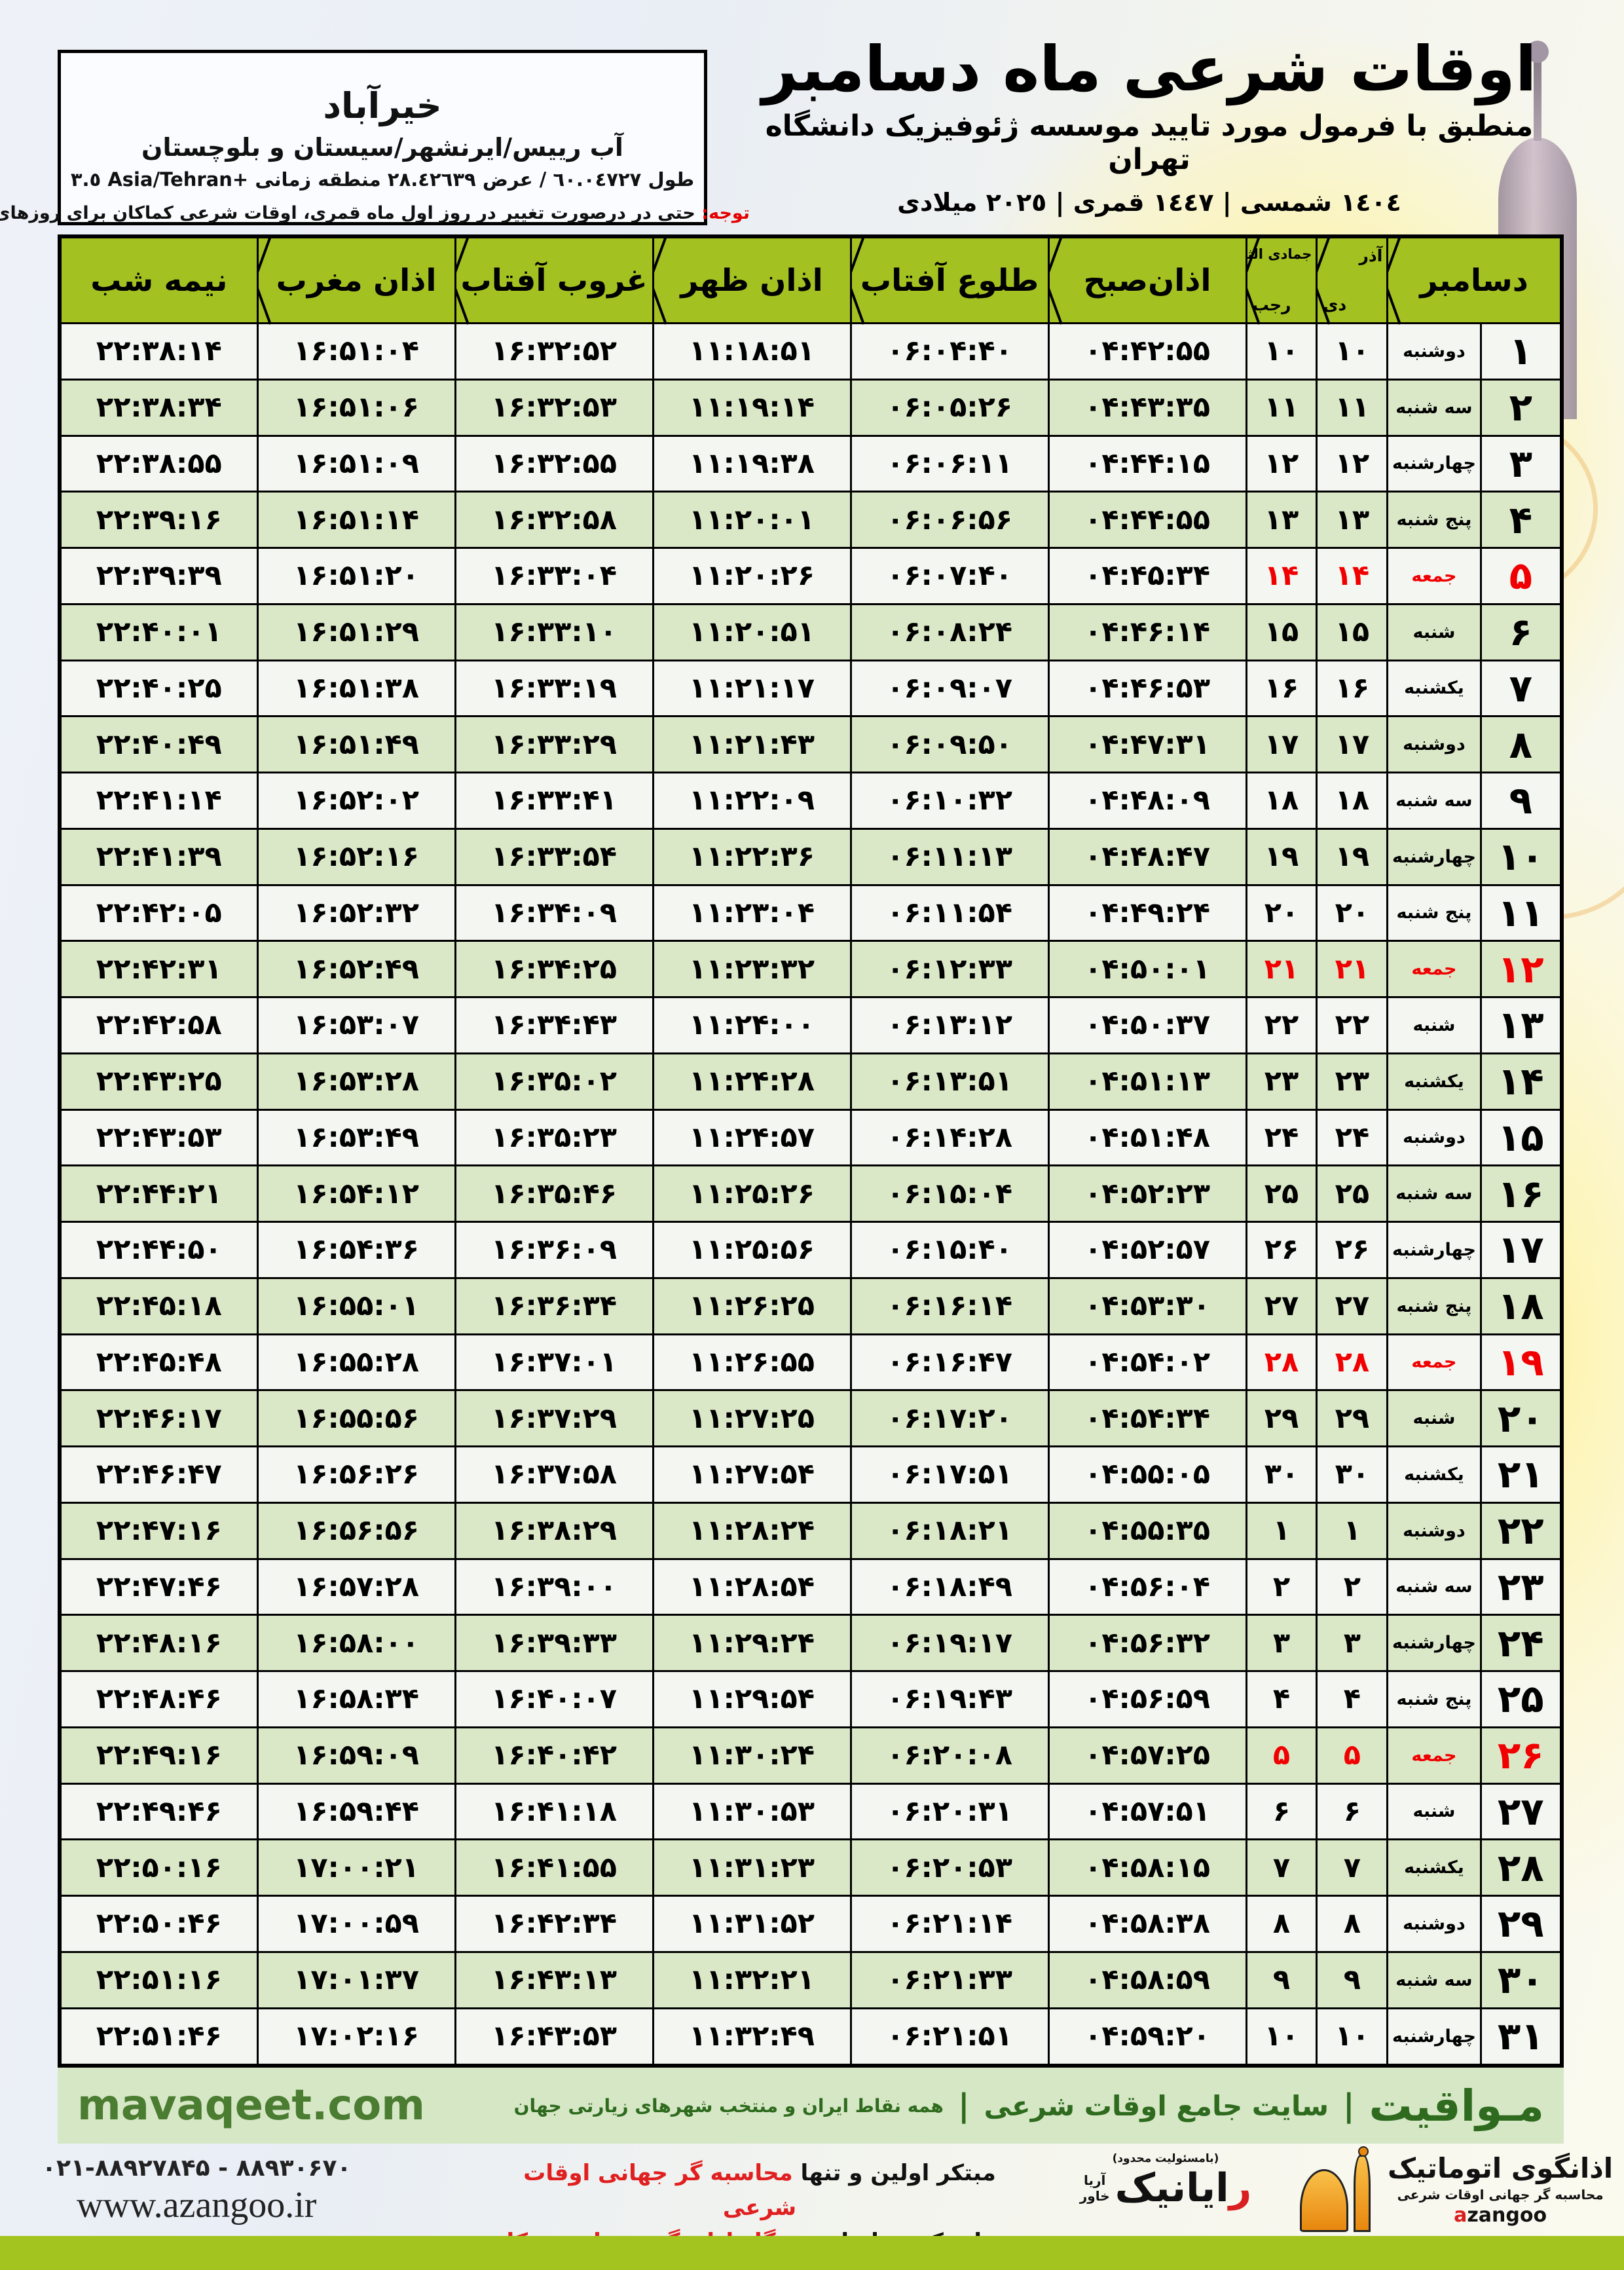 This screenshot has height=2270, width=1624. Describe the element at coordinates (1352, 576) in the screenshot. I see `cell-solar-date: ۱۴` at that location.